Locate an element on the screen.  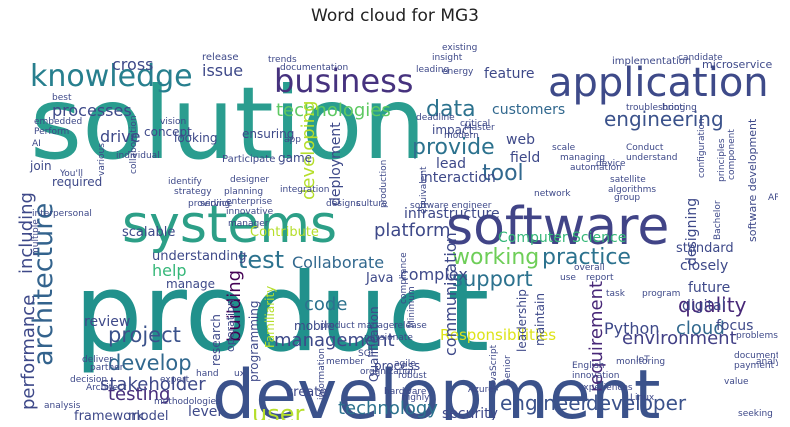
word-leadership: leadership is located at coordinates (522, 320).